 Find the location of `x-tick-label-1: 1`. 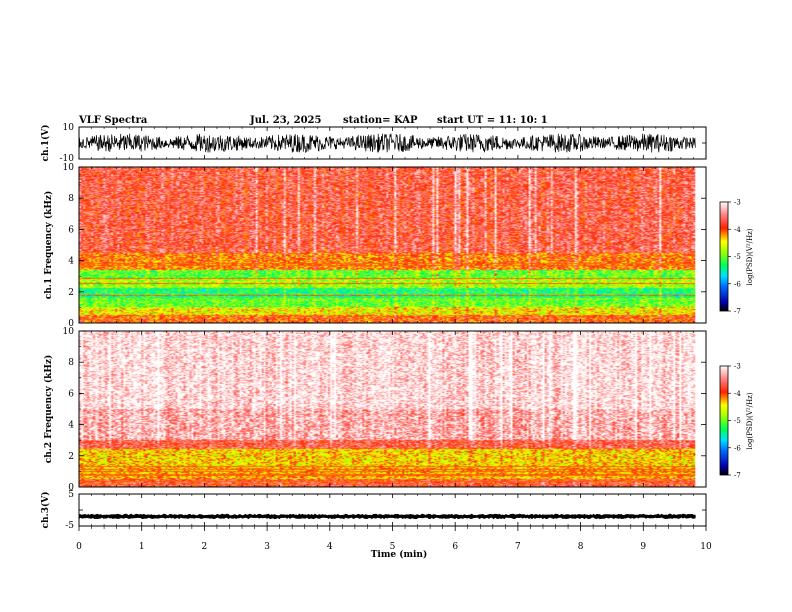

x-tick-label-1: 1 is located at coordinates (142, 547).